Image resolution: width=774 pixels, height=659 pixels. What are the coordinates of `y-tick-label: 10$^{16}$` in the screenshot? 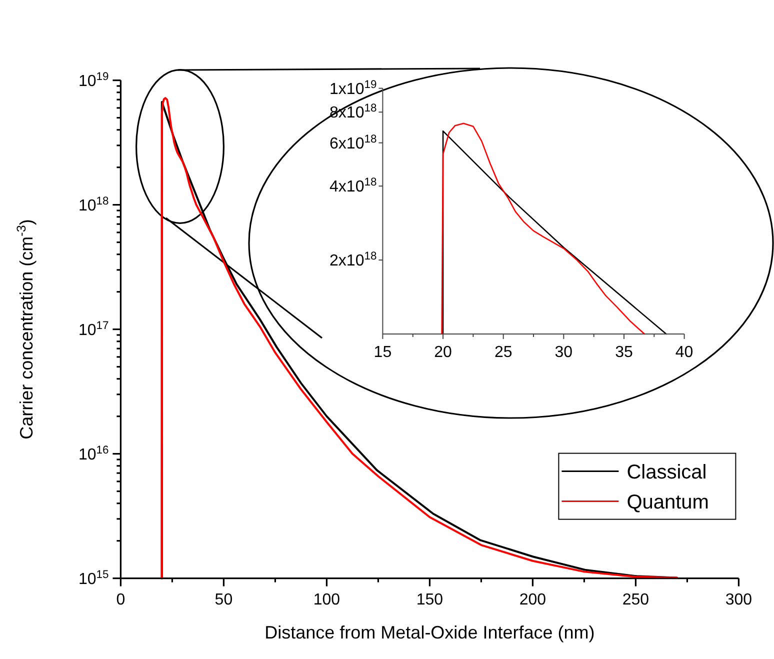 It's located at (93, 454).